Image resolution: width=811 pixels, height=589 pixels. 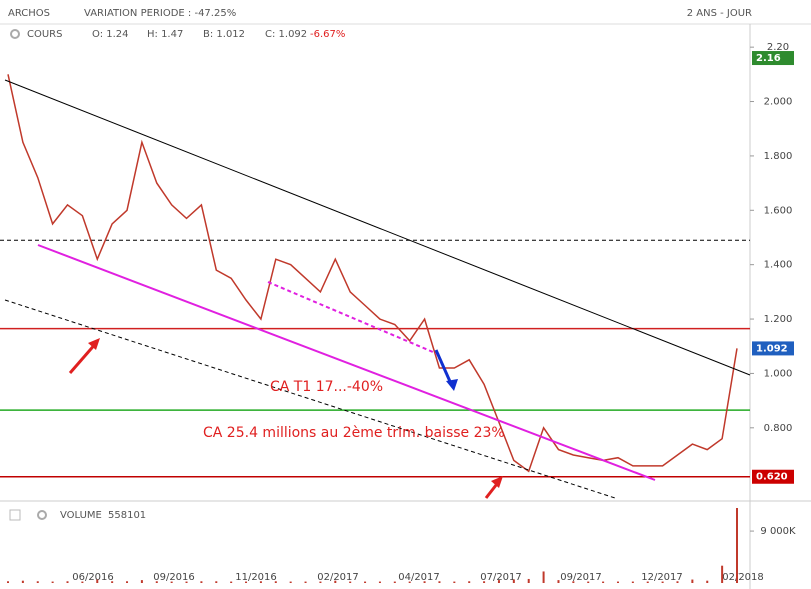 I want to click on x-tick-label: 12/2017, so click(x=662, y=577).